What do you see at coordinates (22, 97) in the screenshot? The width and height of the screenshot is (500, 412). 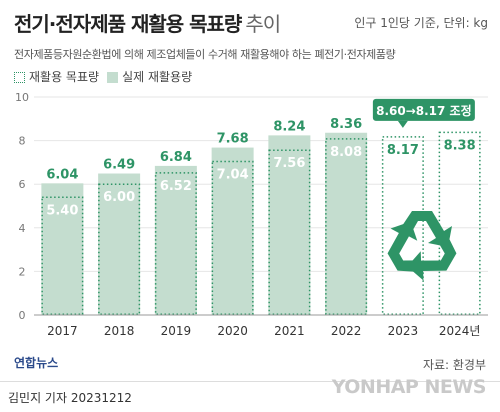 I see `y-tick-label: 10` at bounding box center [22, 97].